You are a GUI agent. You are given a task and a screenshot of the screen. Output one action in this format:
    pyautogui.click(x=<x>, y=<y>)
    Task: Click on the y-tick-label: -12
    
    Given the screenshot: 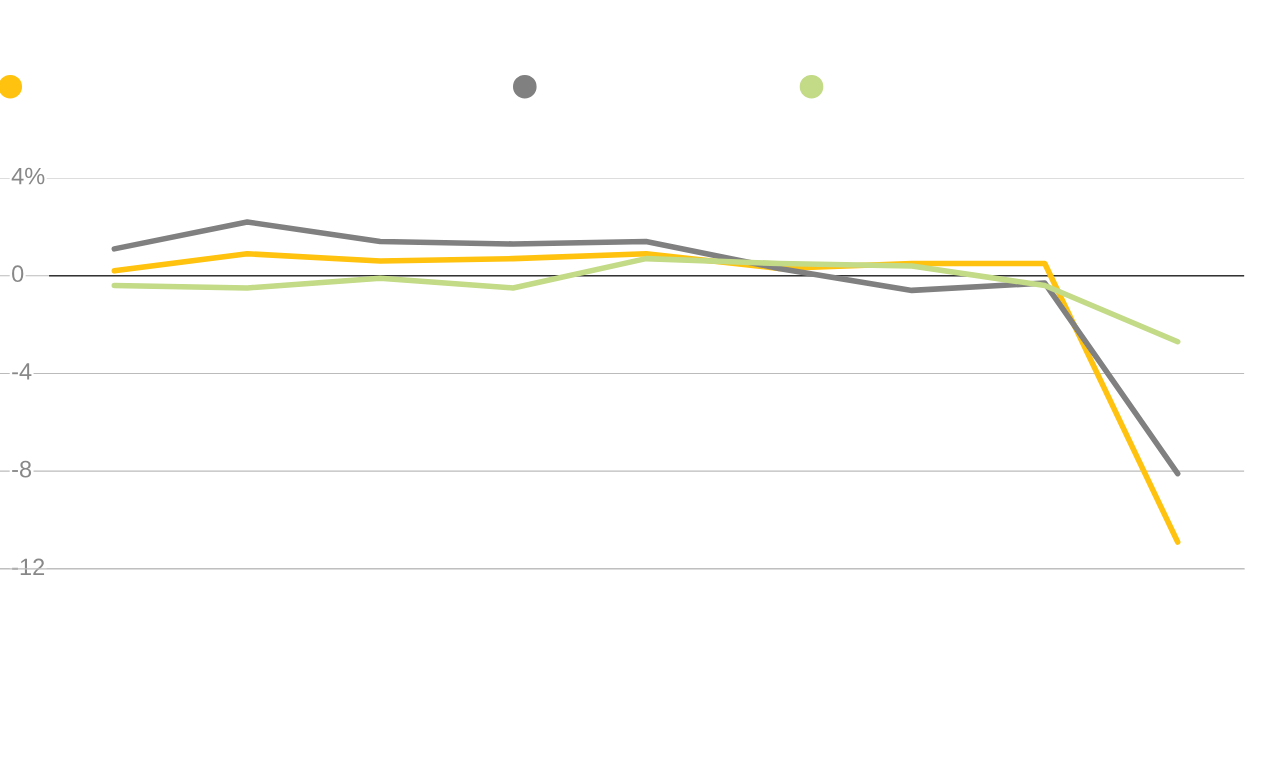 What is the action you would take?
    pyautogui.click(x=28, y=566)
    